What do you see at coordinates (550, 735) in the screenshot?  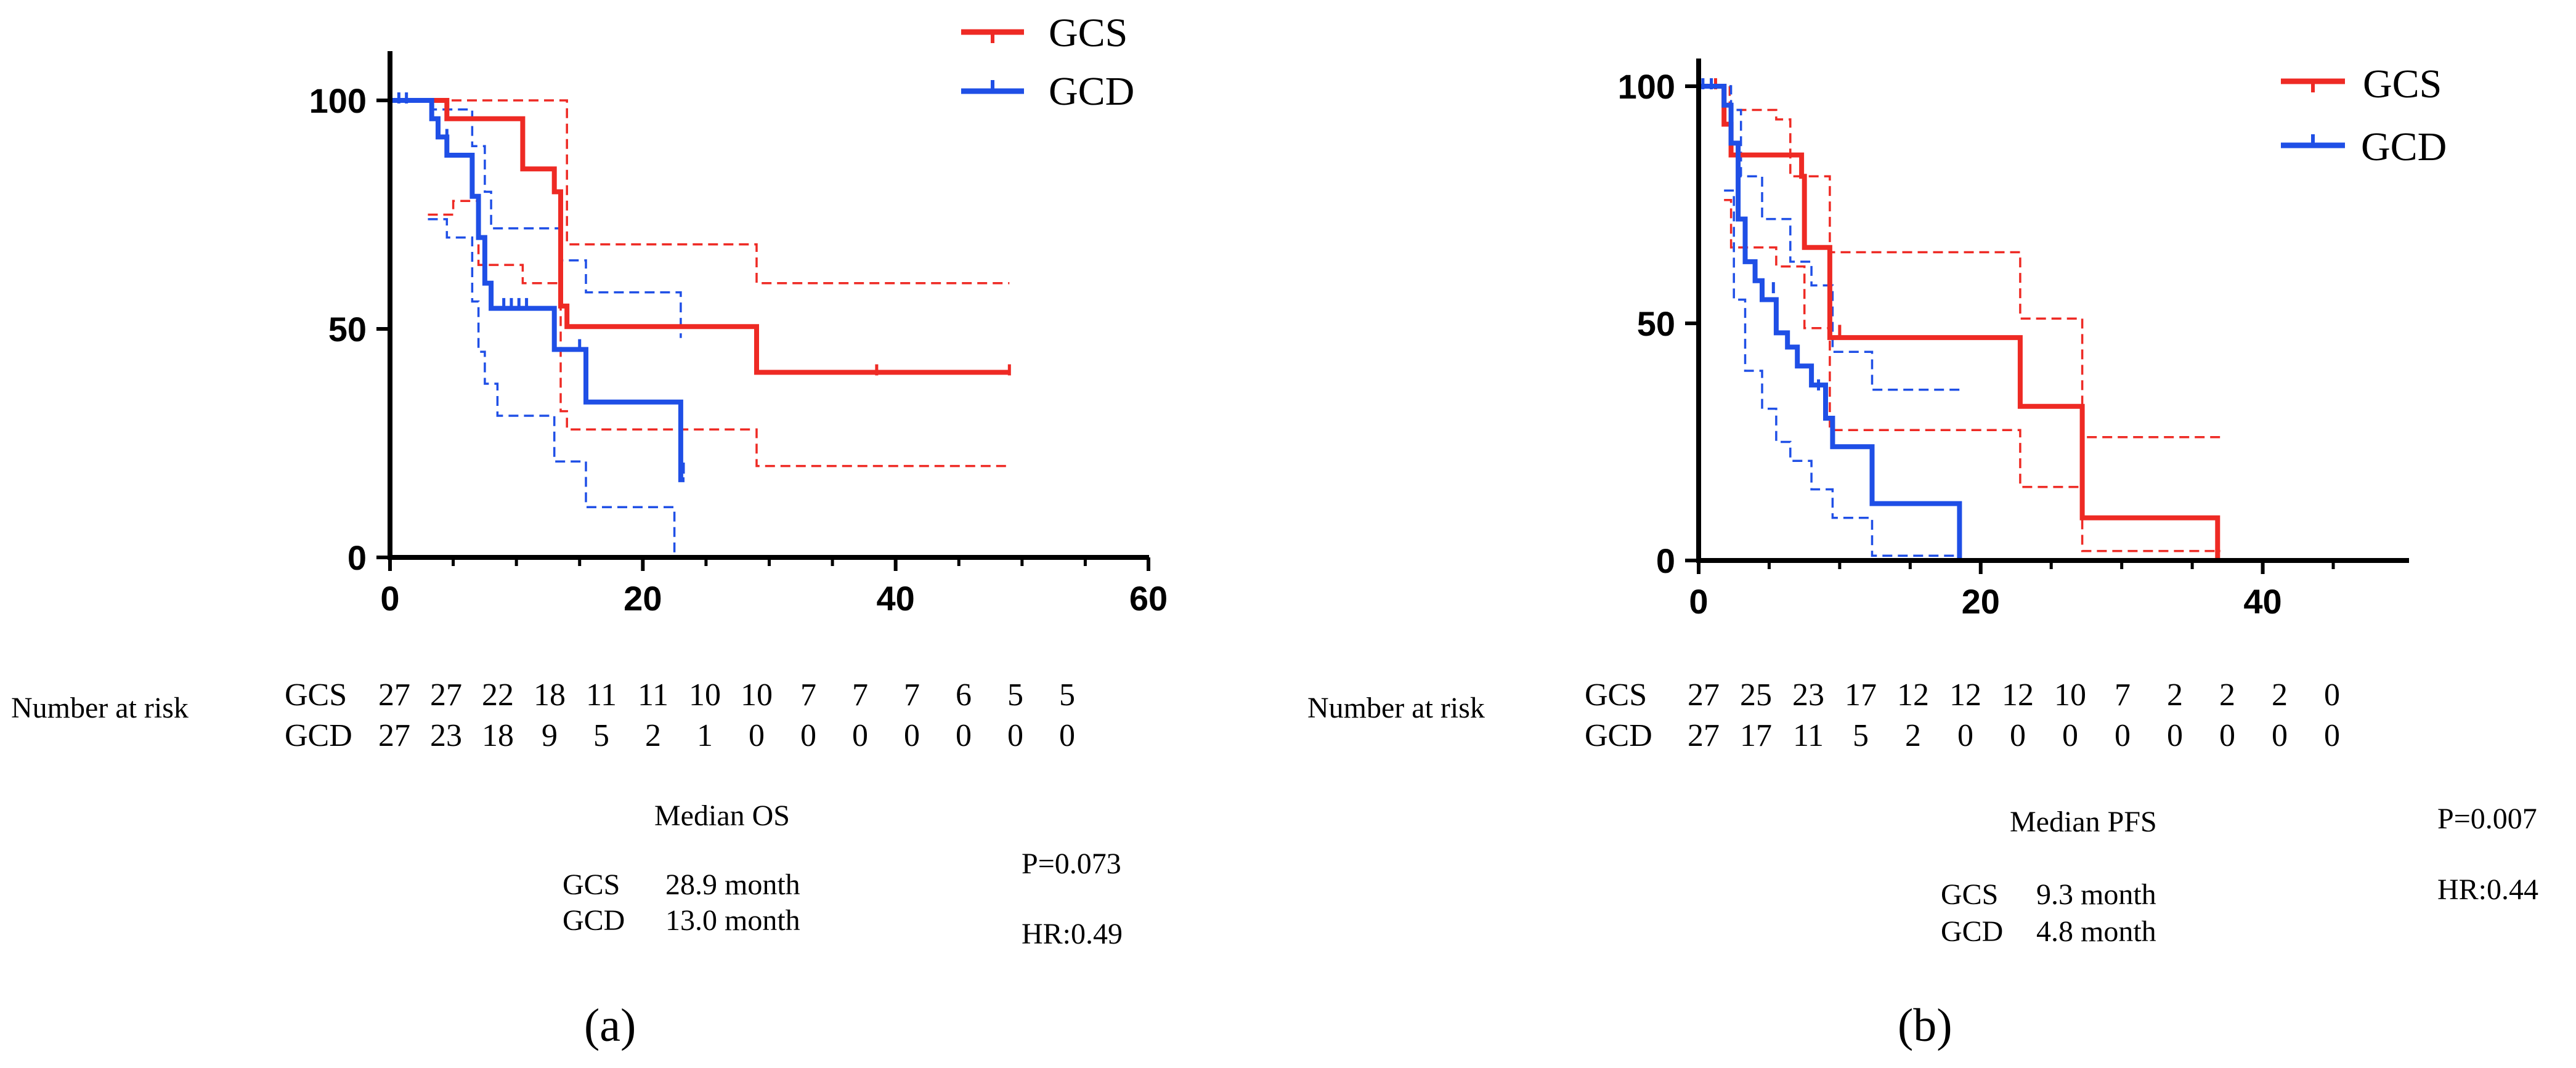 I see `risk-count: 9` at bounding box center [550, 735].